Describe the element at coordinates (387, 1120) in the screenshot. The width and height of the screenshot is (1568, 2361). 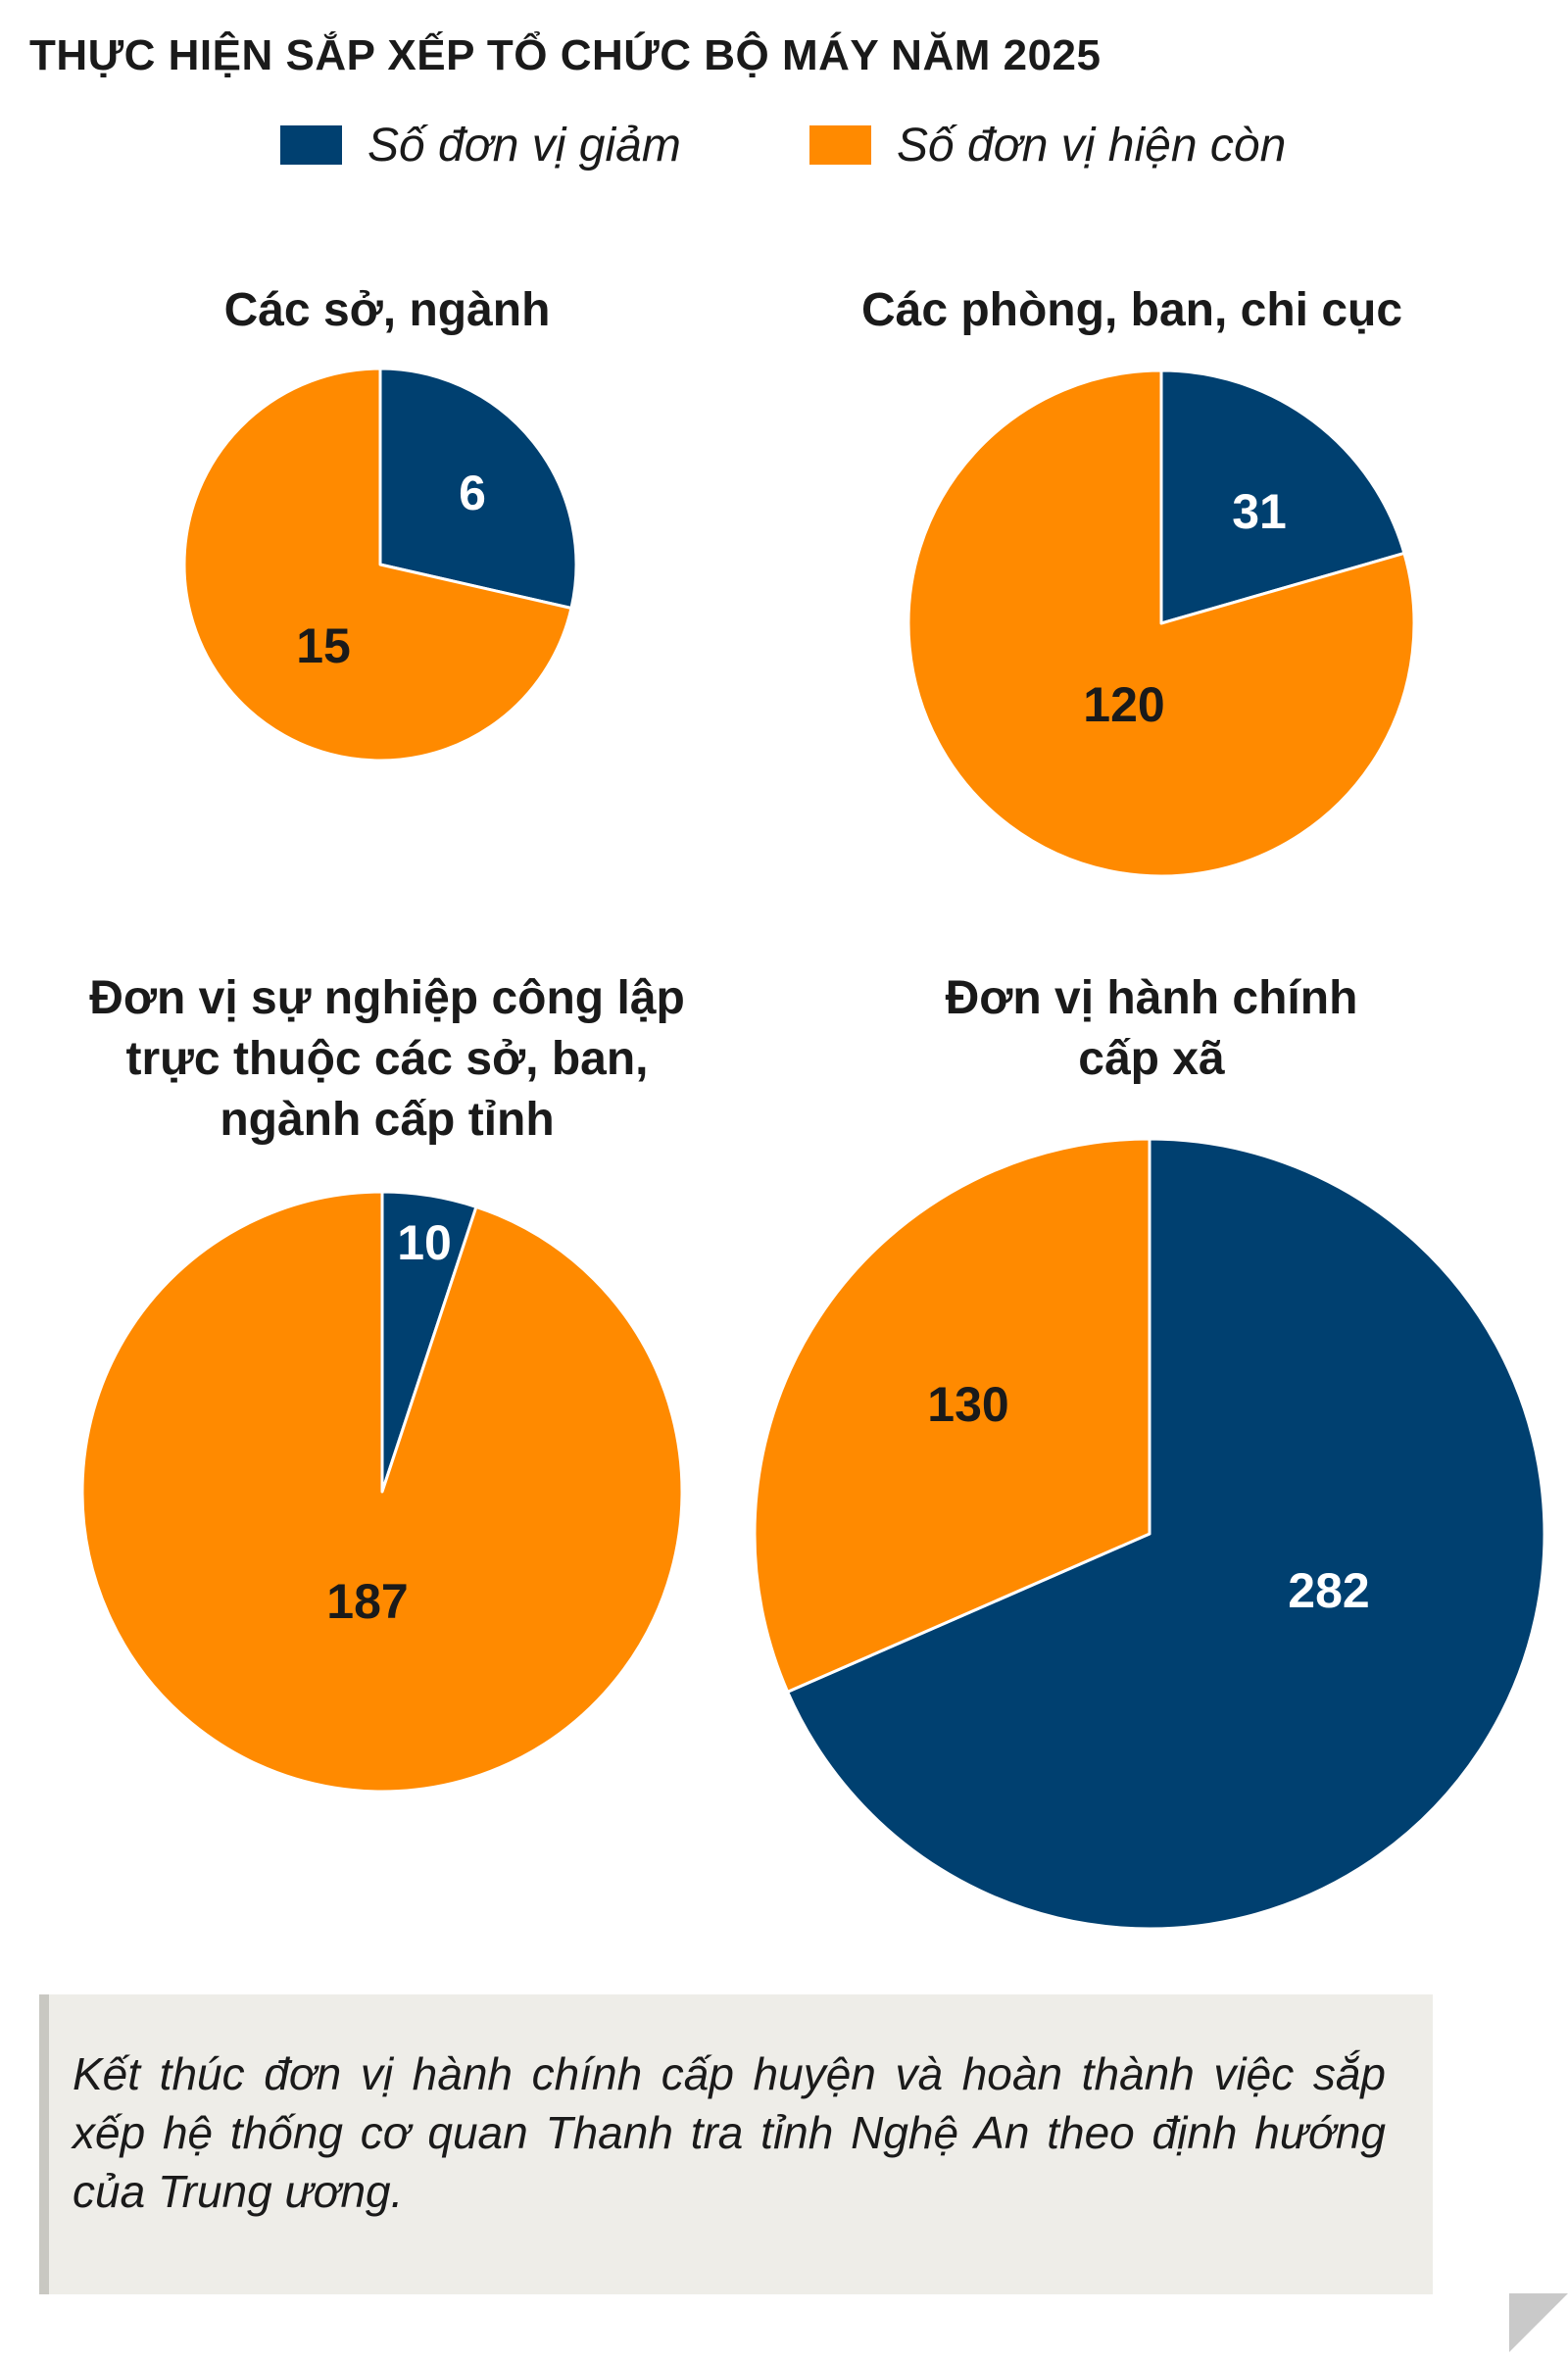
I see `chart-title-line: ngành cấp tỉnh` at that location.